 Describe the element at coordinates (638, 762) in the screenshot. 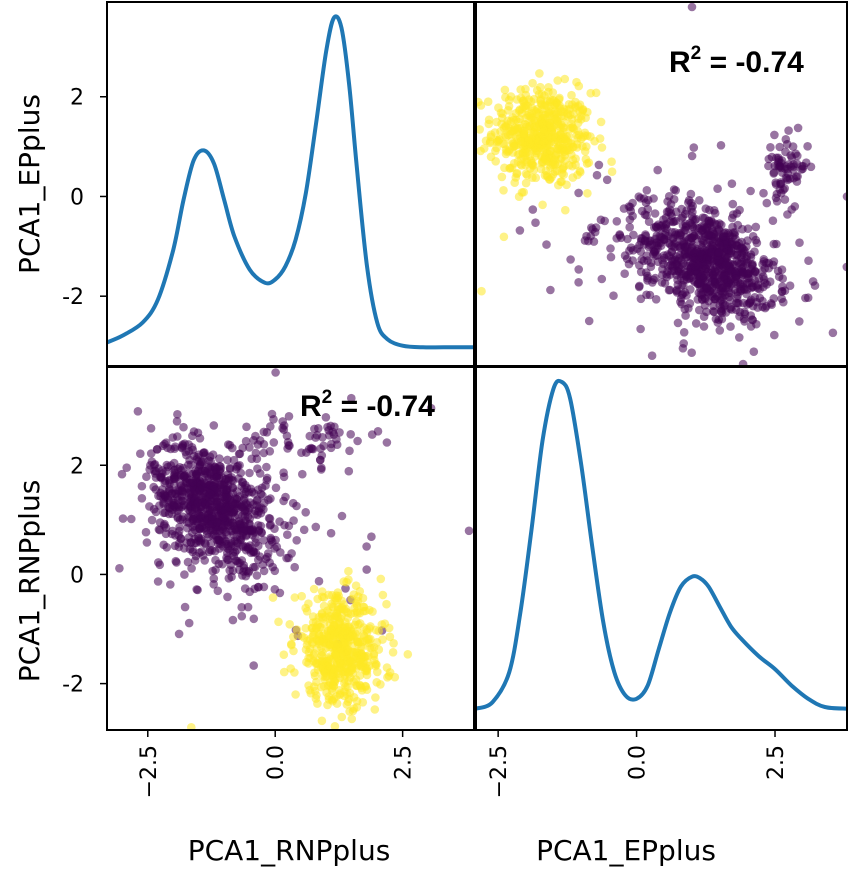

I see `x-tick-label: 0.0` at that location.